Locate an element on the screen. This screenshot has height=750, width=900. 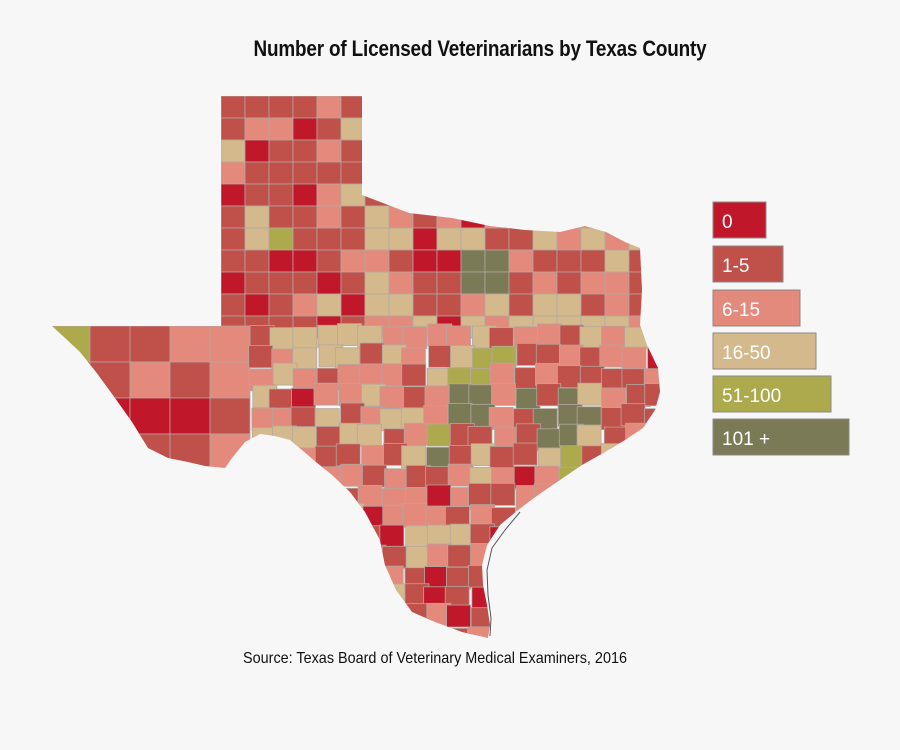
legend-label-16-50: 16-50 is located at coordinates (746, 353).